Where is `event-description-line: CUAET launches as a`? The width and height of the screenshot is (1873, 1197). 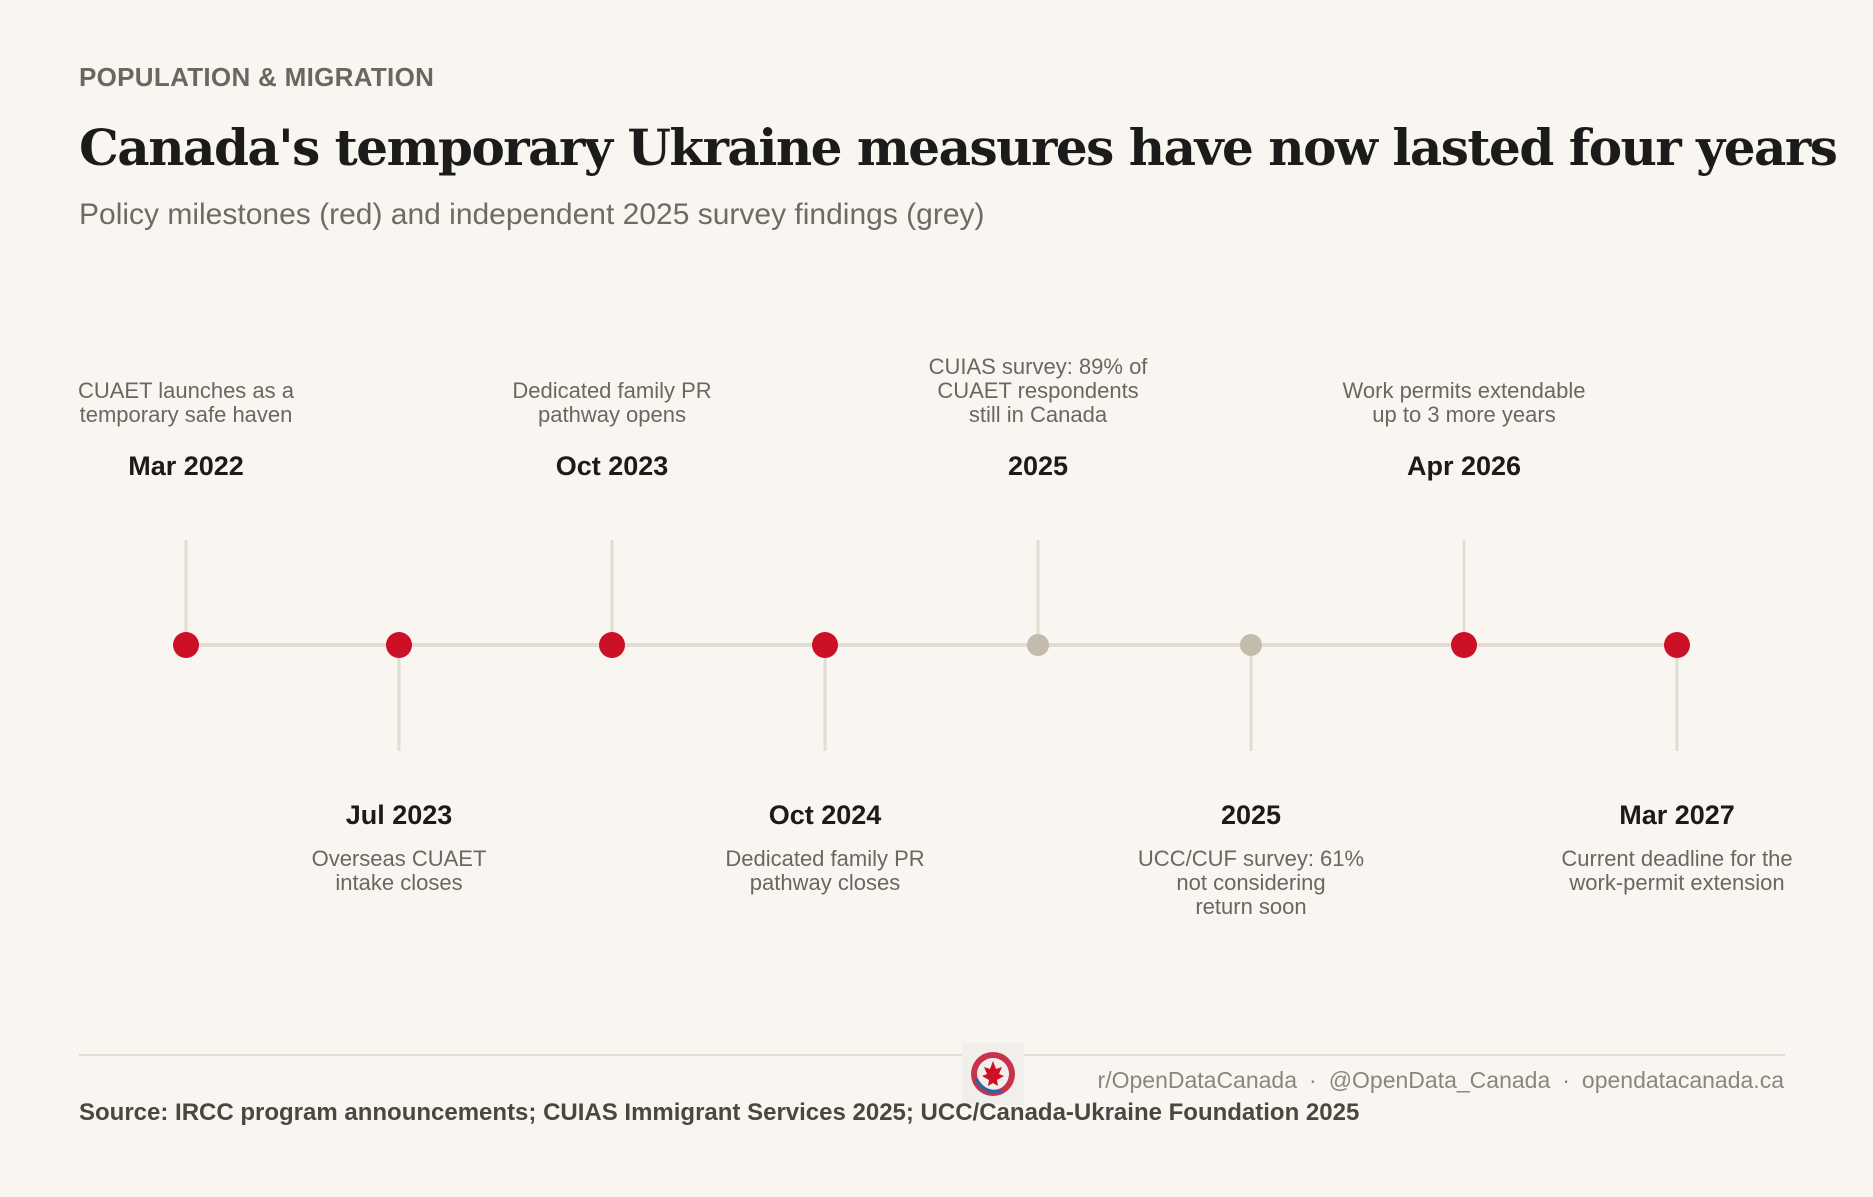
event-description-line: CUAET launches as a is located at coordinates (186, 390).